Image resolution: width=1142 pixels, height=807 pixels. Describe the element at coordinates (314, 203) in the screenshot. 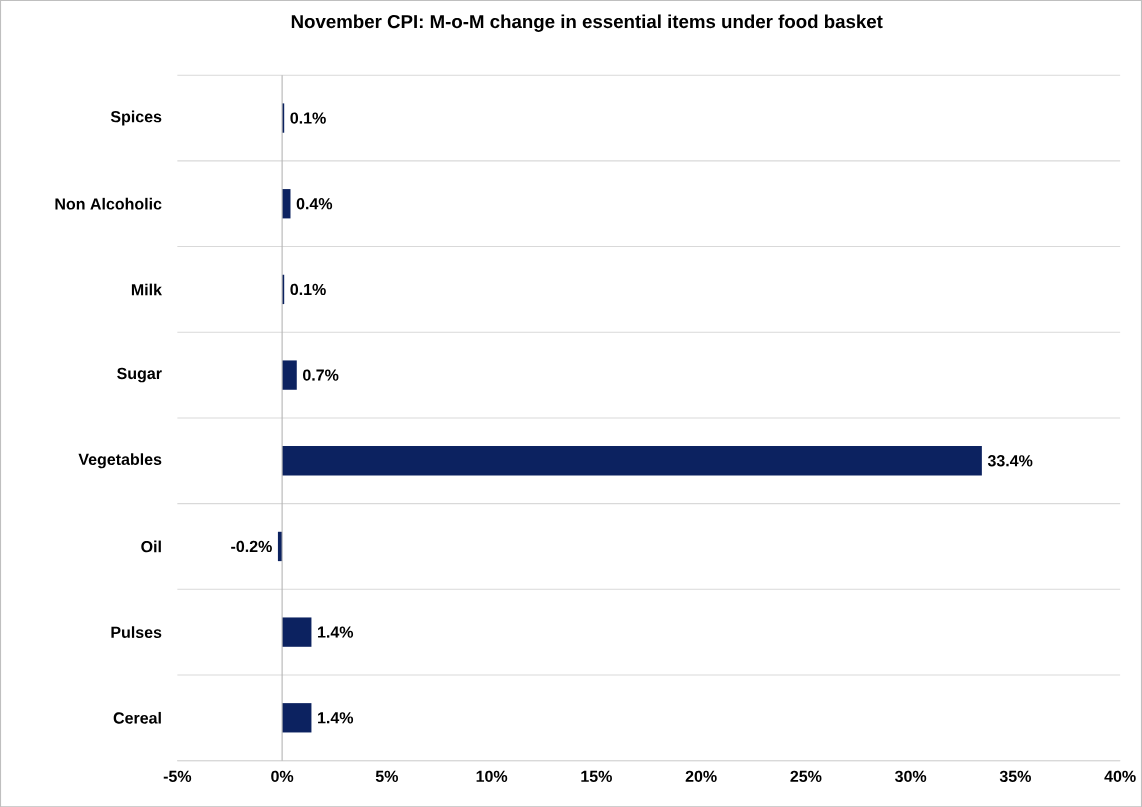

I see `data-label: 0.4%` at that location.